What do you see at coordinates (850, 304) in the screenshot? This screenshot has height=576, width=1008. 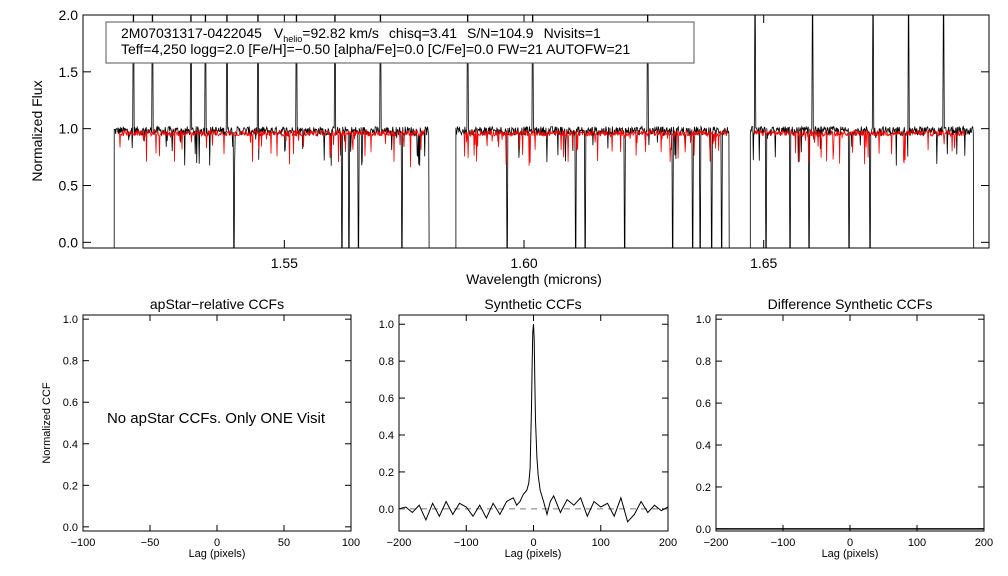 I see `difference-ccf-title: Difference Synthetic CCFs` at bounding box center [850, 304].